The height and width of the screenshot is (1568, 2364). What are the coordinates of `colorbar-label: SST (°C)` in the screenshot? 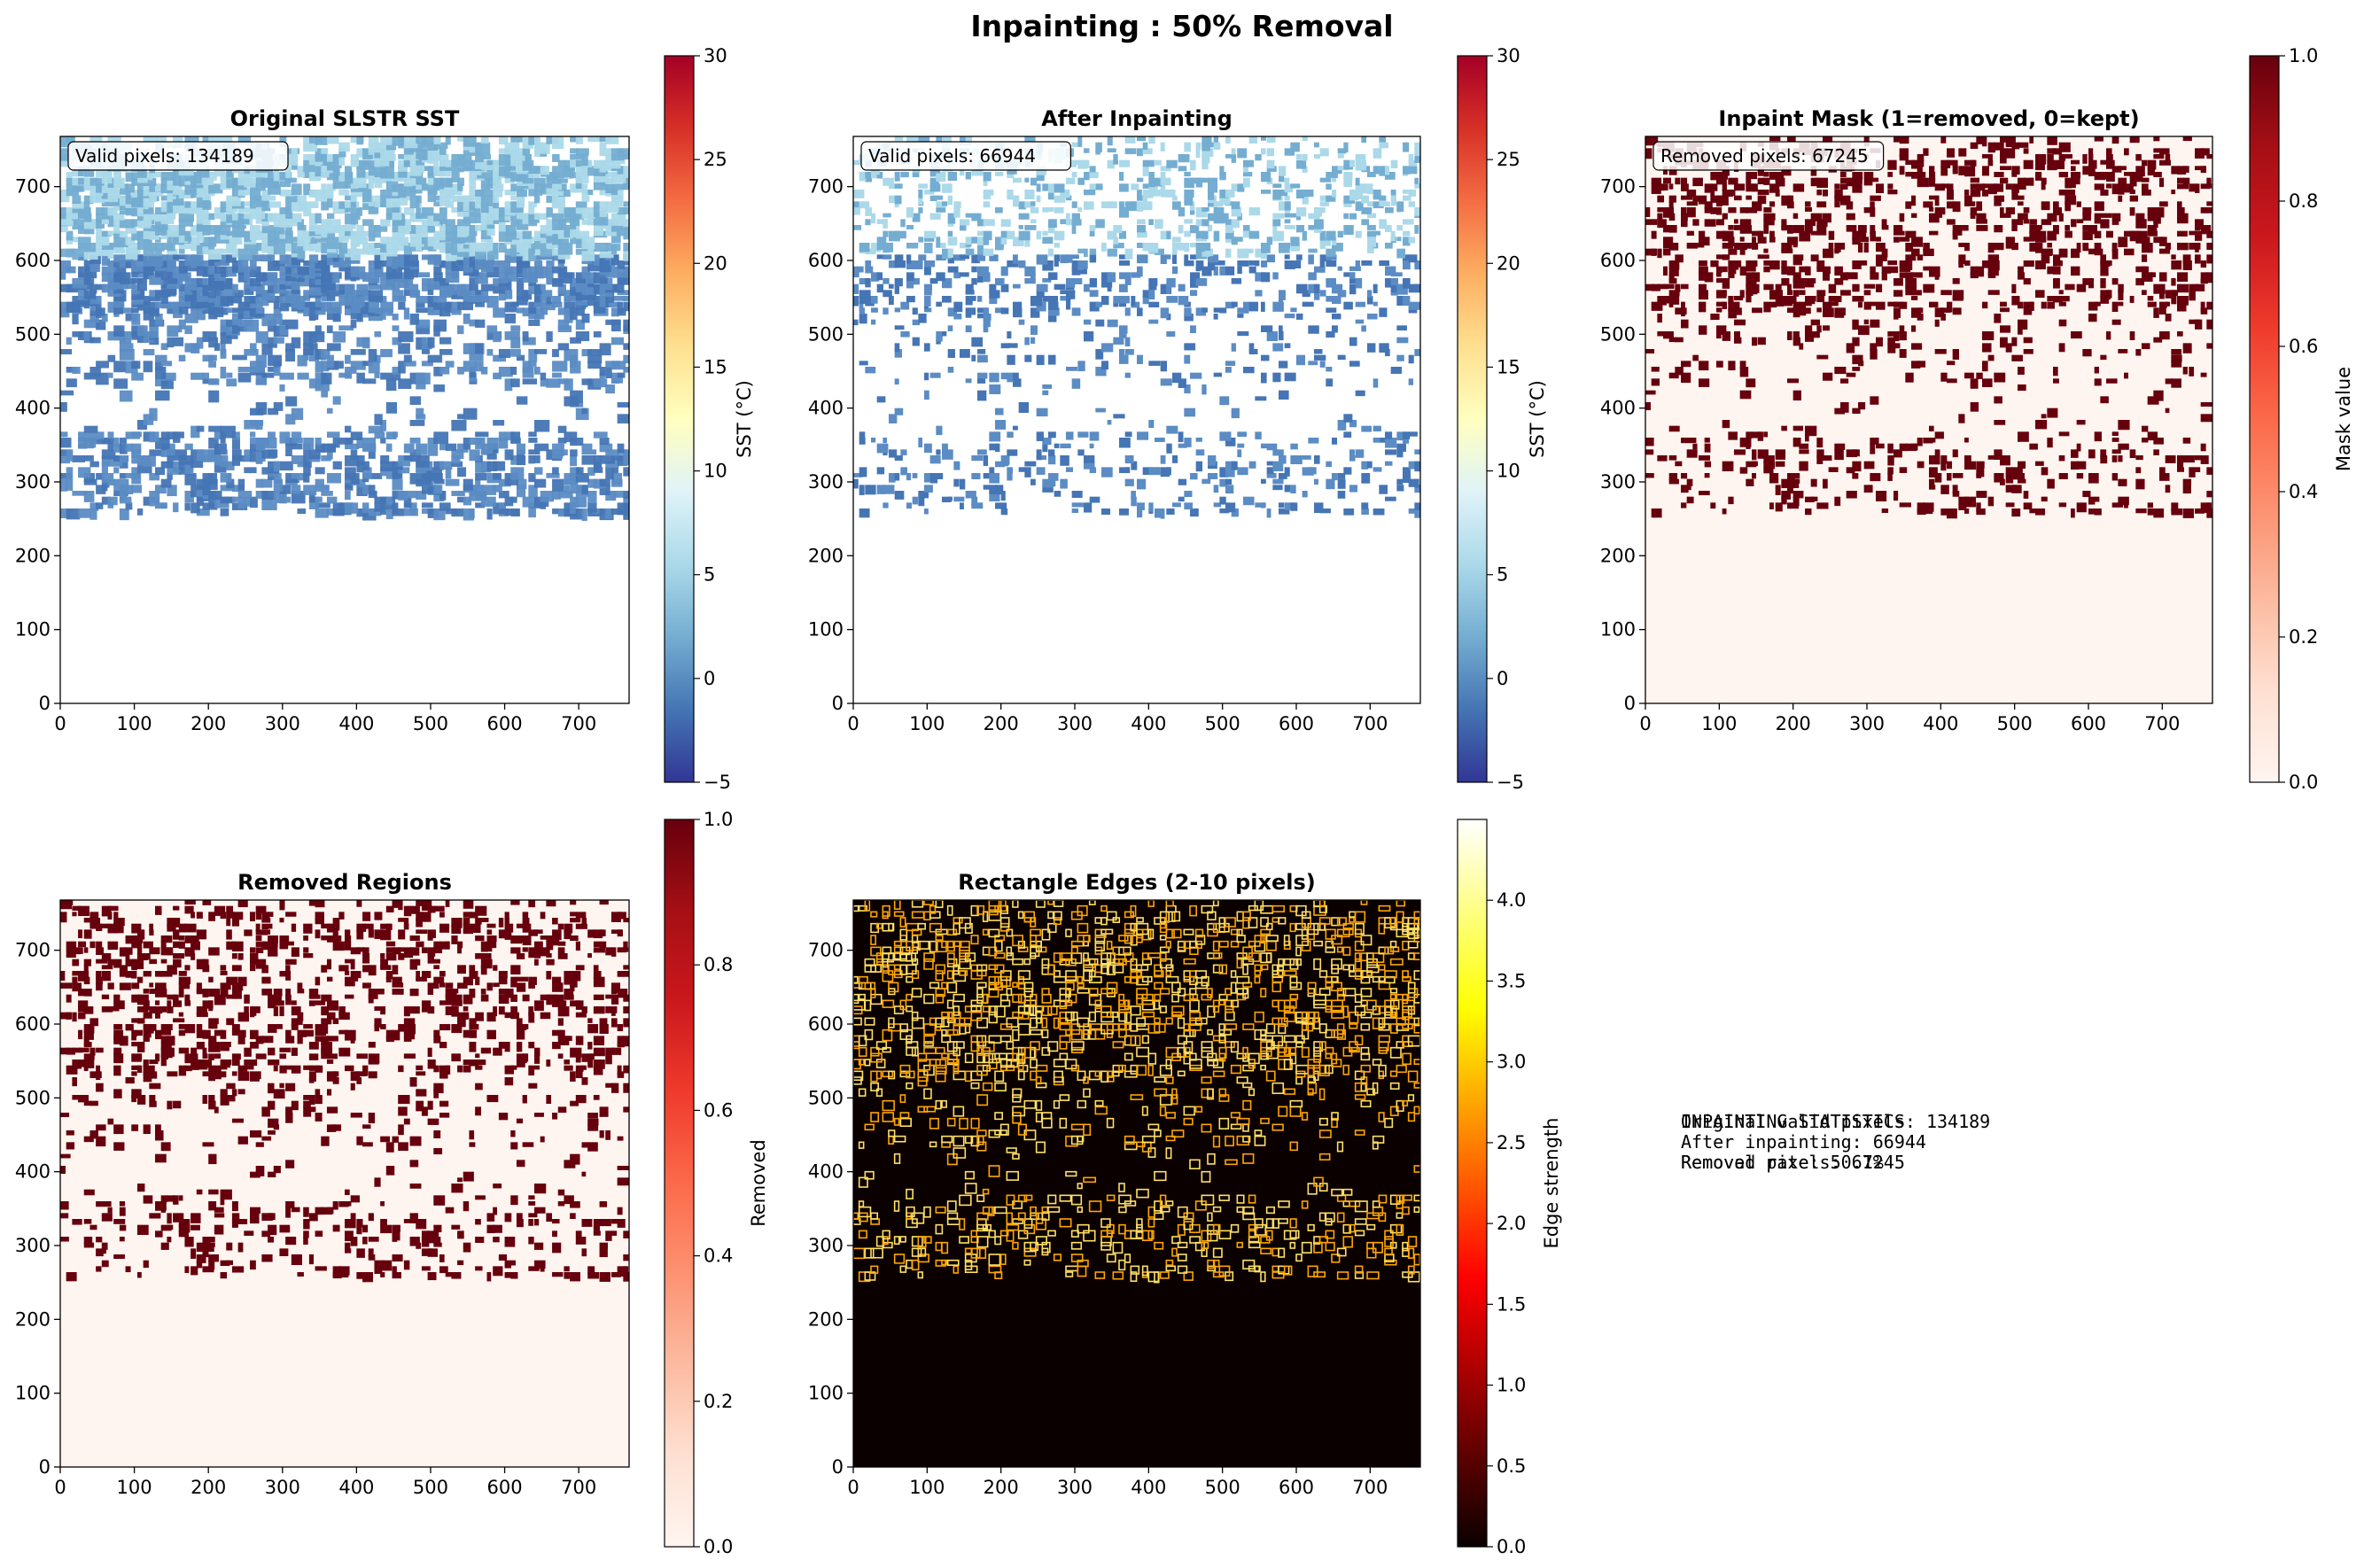 It's located at (744, 419).